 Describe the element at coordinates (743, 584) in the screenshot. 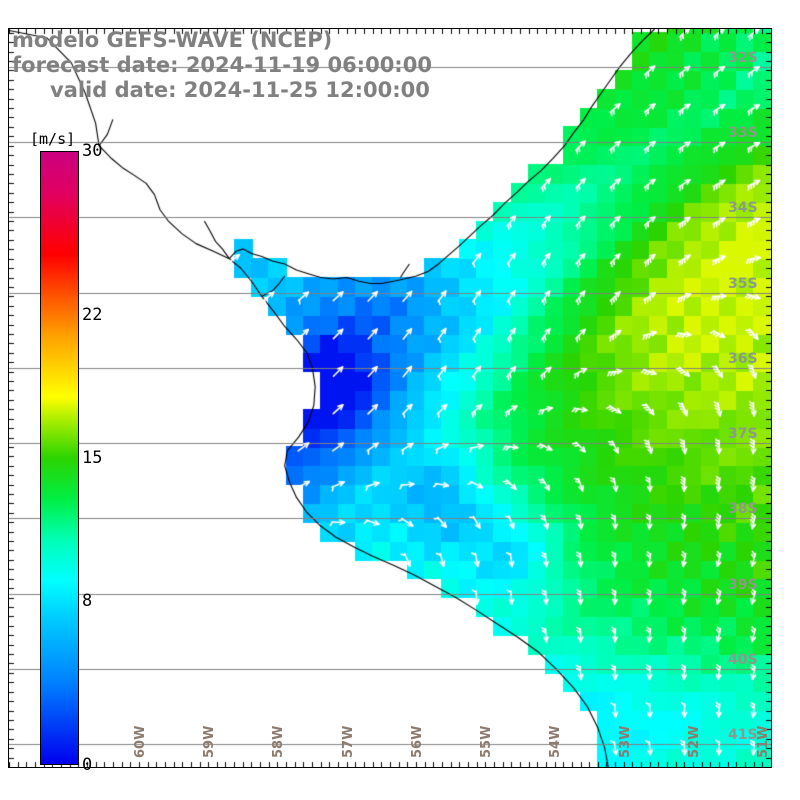

I see `lat-label-39S: 39S` at that location.